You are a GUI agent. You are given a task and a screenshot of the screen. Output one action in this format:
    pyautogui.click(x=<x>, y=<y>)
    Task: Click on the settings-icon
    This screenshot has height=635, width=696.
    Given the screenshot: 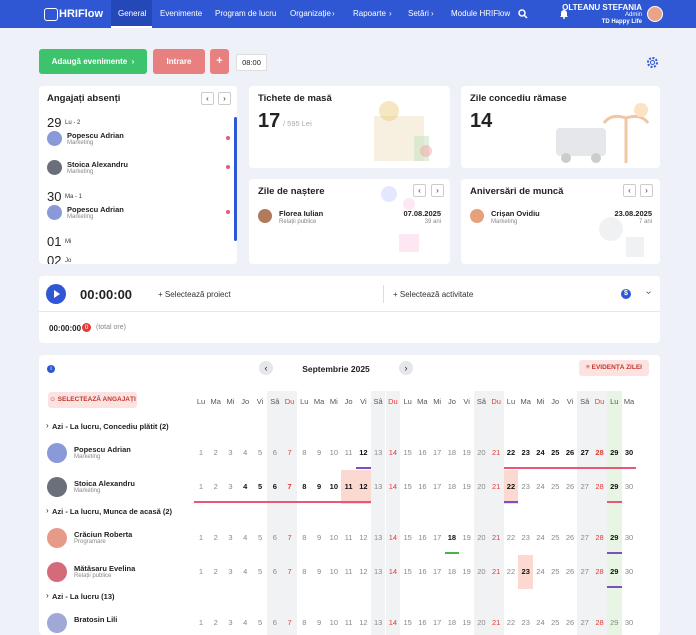 What is the action you would take?
    pyautogui.click(x=652, y=62)
    